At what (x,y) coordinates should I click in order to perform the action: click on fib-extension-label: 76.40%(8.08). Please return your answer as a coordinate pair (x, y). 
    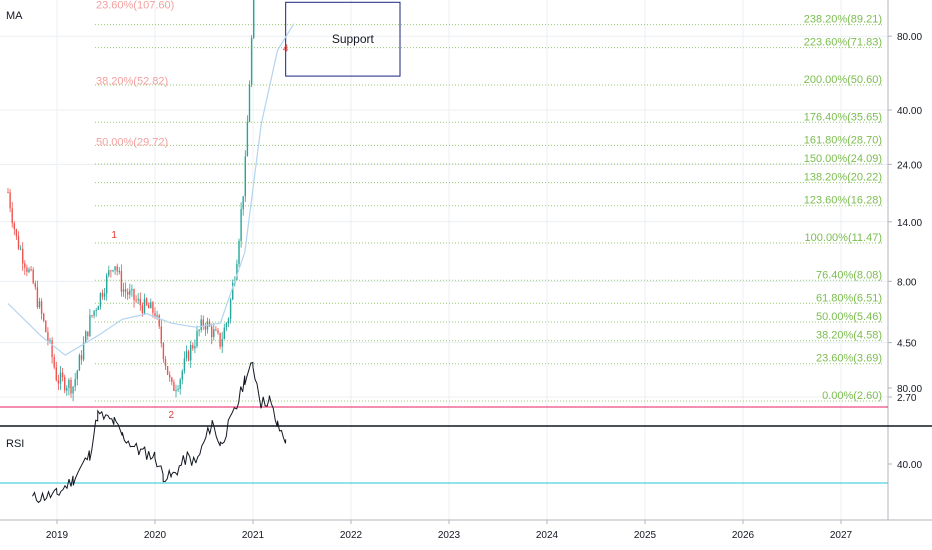
    Looking at the image, I should click on (849, 275).